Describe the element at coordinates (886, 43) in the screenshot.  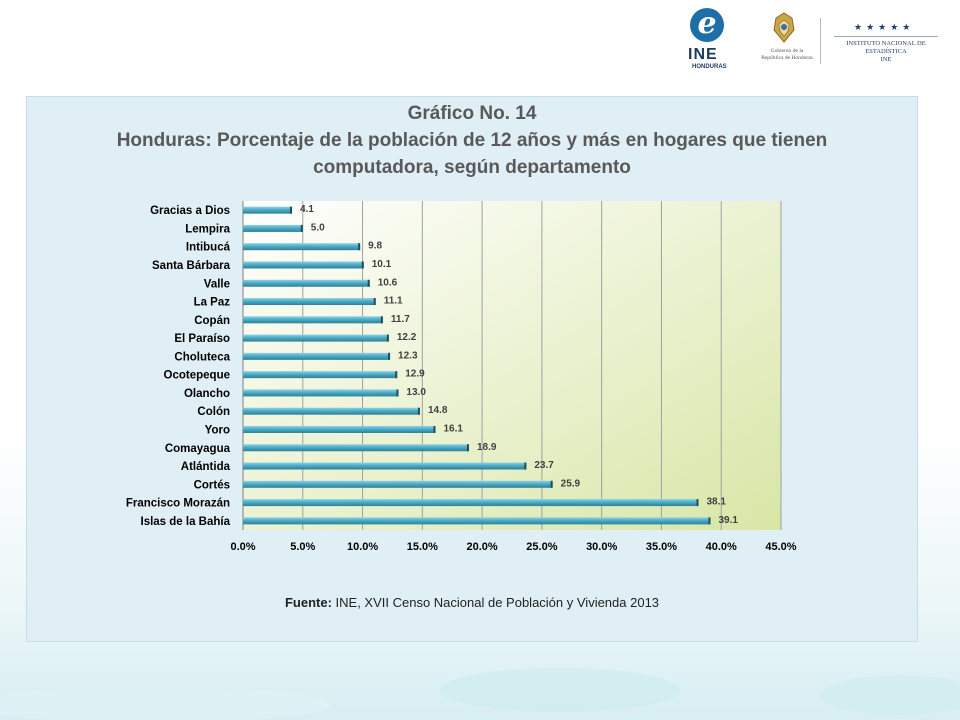
I see `instituto-logo-line1: INSTITUTO NACIONAL DE` at that location.